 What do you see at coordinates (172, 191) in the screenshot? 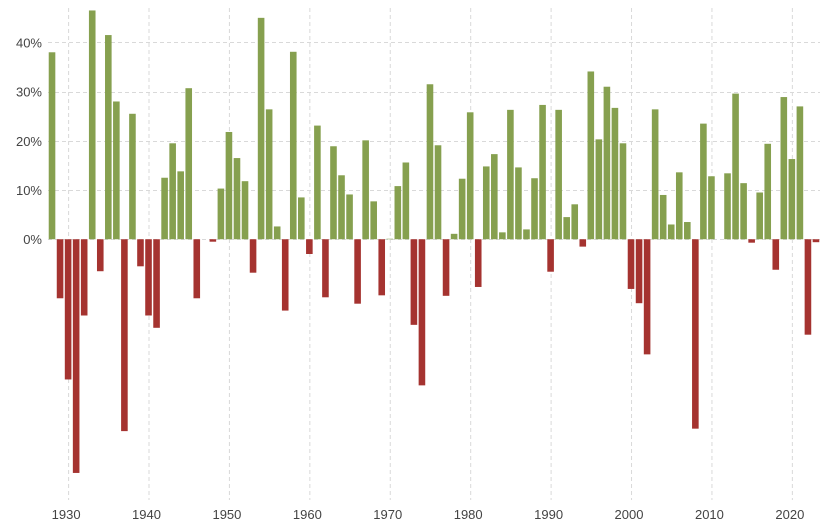
I see `bar-1943` at bounding box center [172, 191].